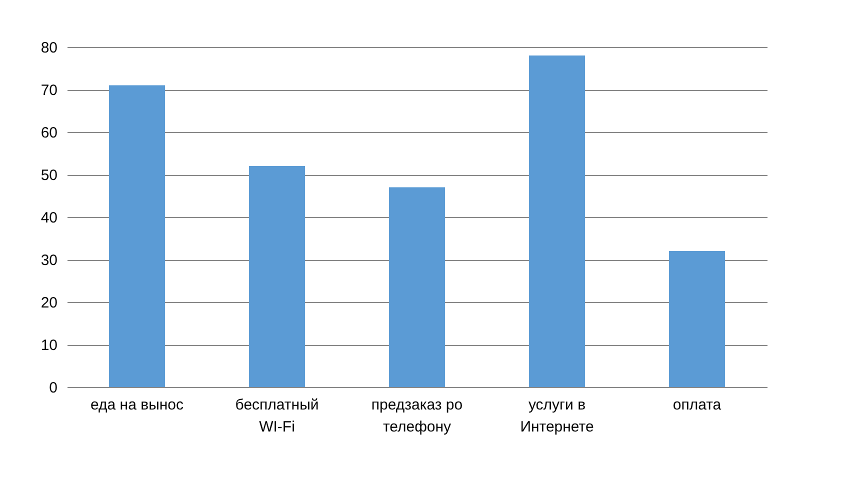 Image resolution: width=844 pixels, height=499 pixels. I want to click on x-tick-label: еда на вынос, so click(137, 405).